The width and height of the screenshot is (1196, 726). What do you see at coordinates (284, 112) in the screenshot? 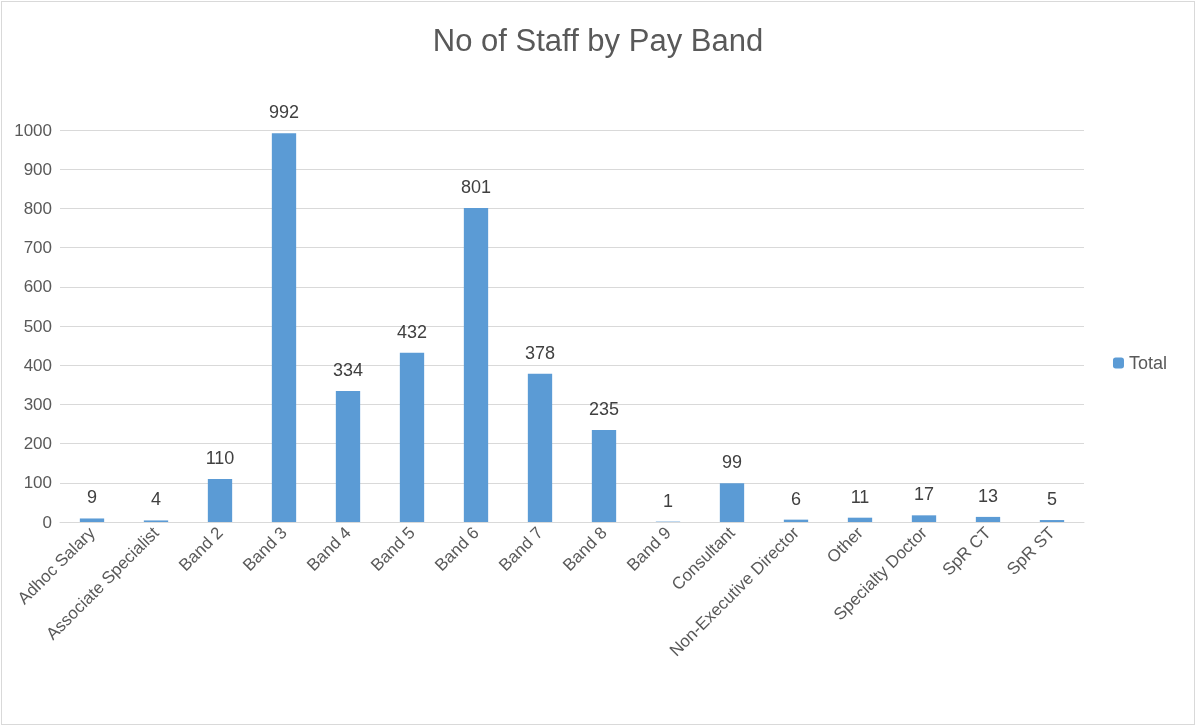
I see `data-label: 992` at bounding box center [284, 112].